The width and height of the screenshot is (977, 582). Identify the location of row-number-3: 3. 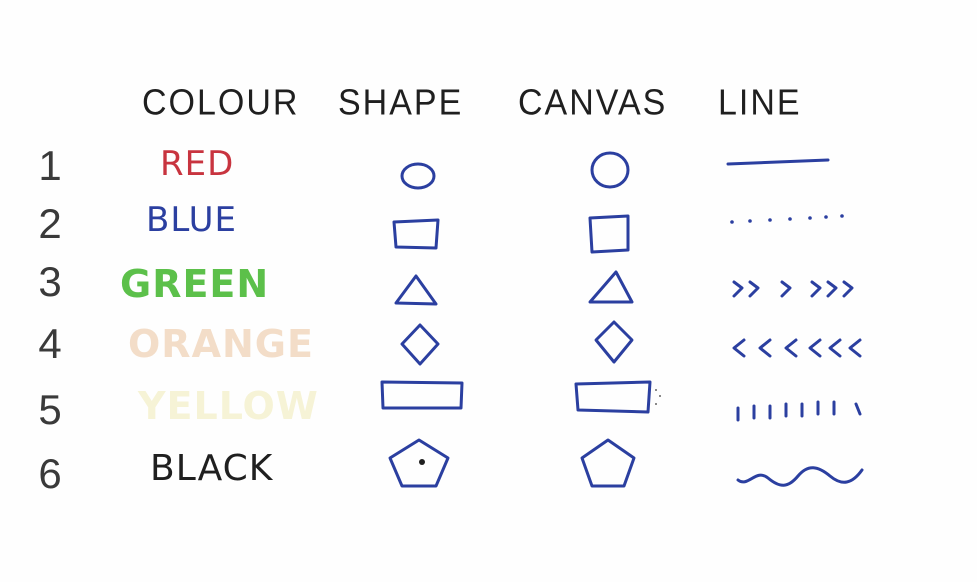
(51, 281).